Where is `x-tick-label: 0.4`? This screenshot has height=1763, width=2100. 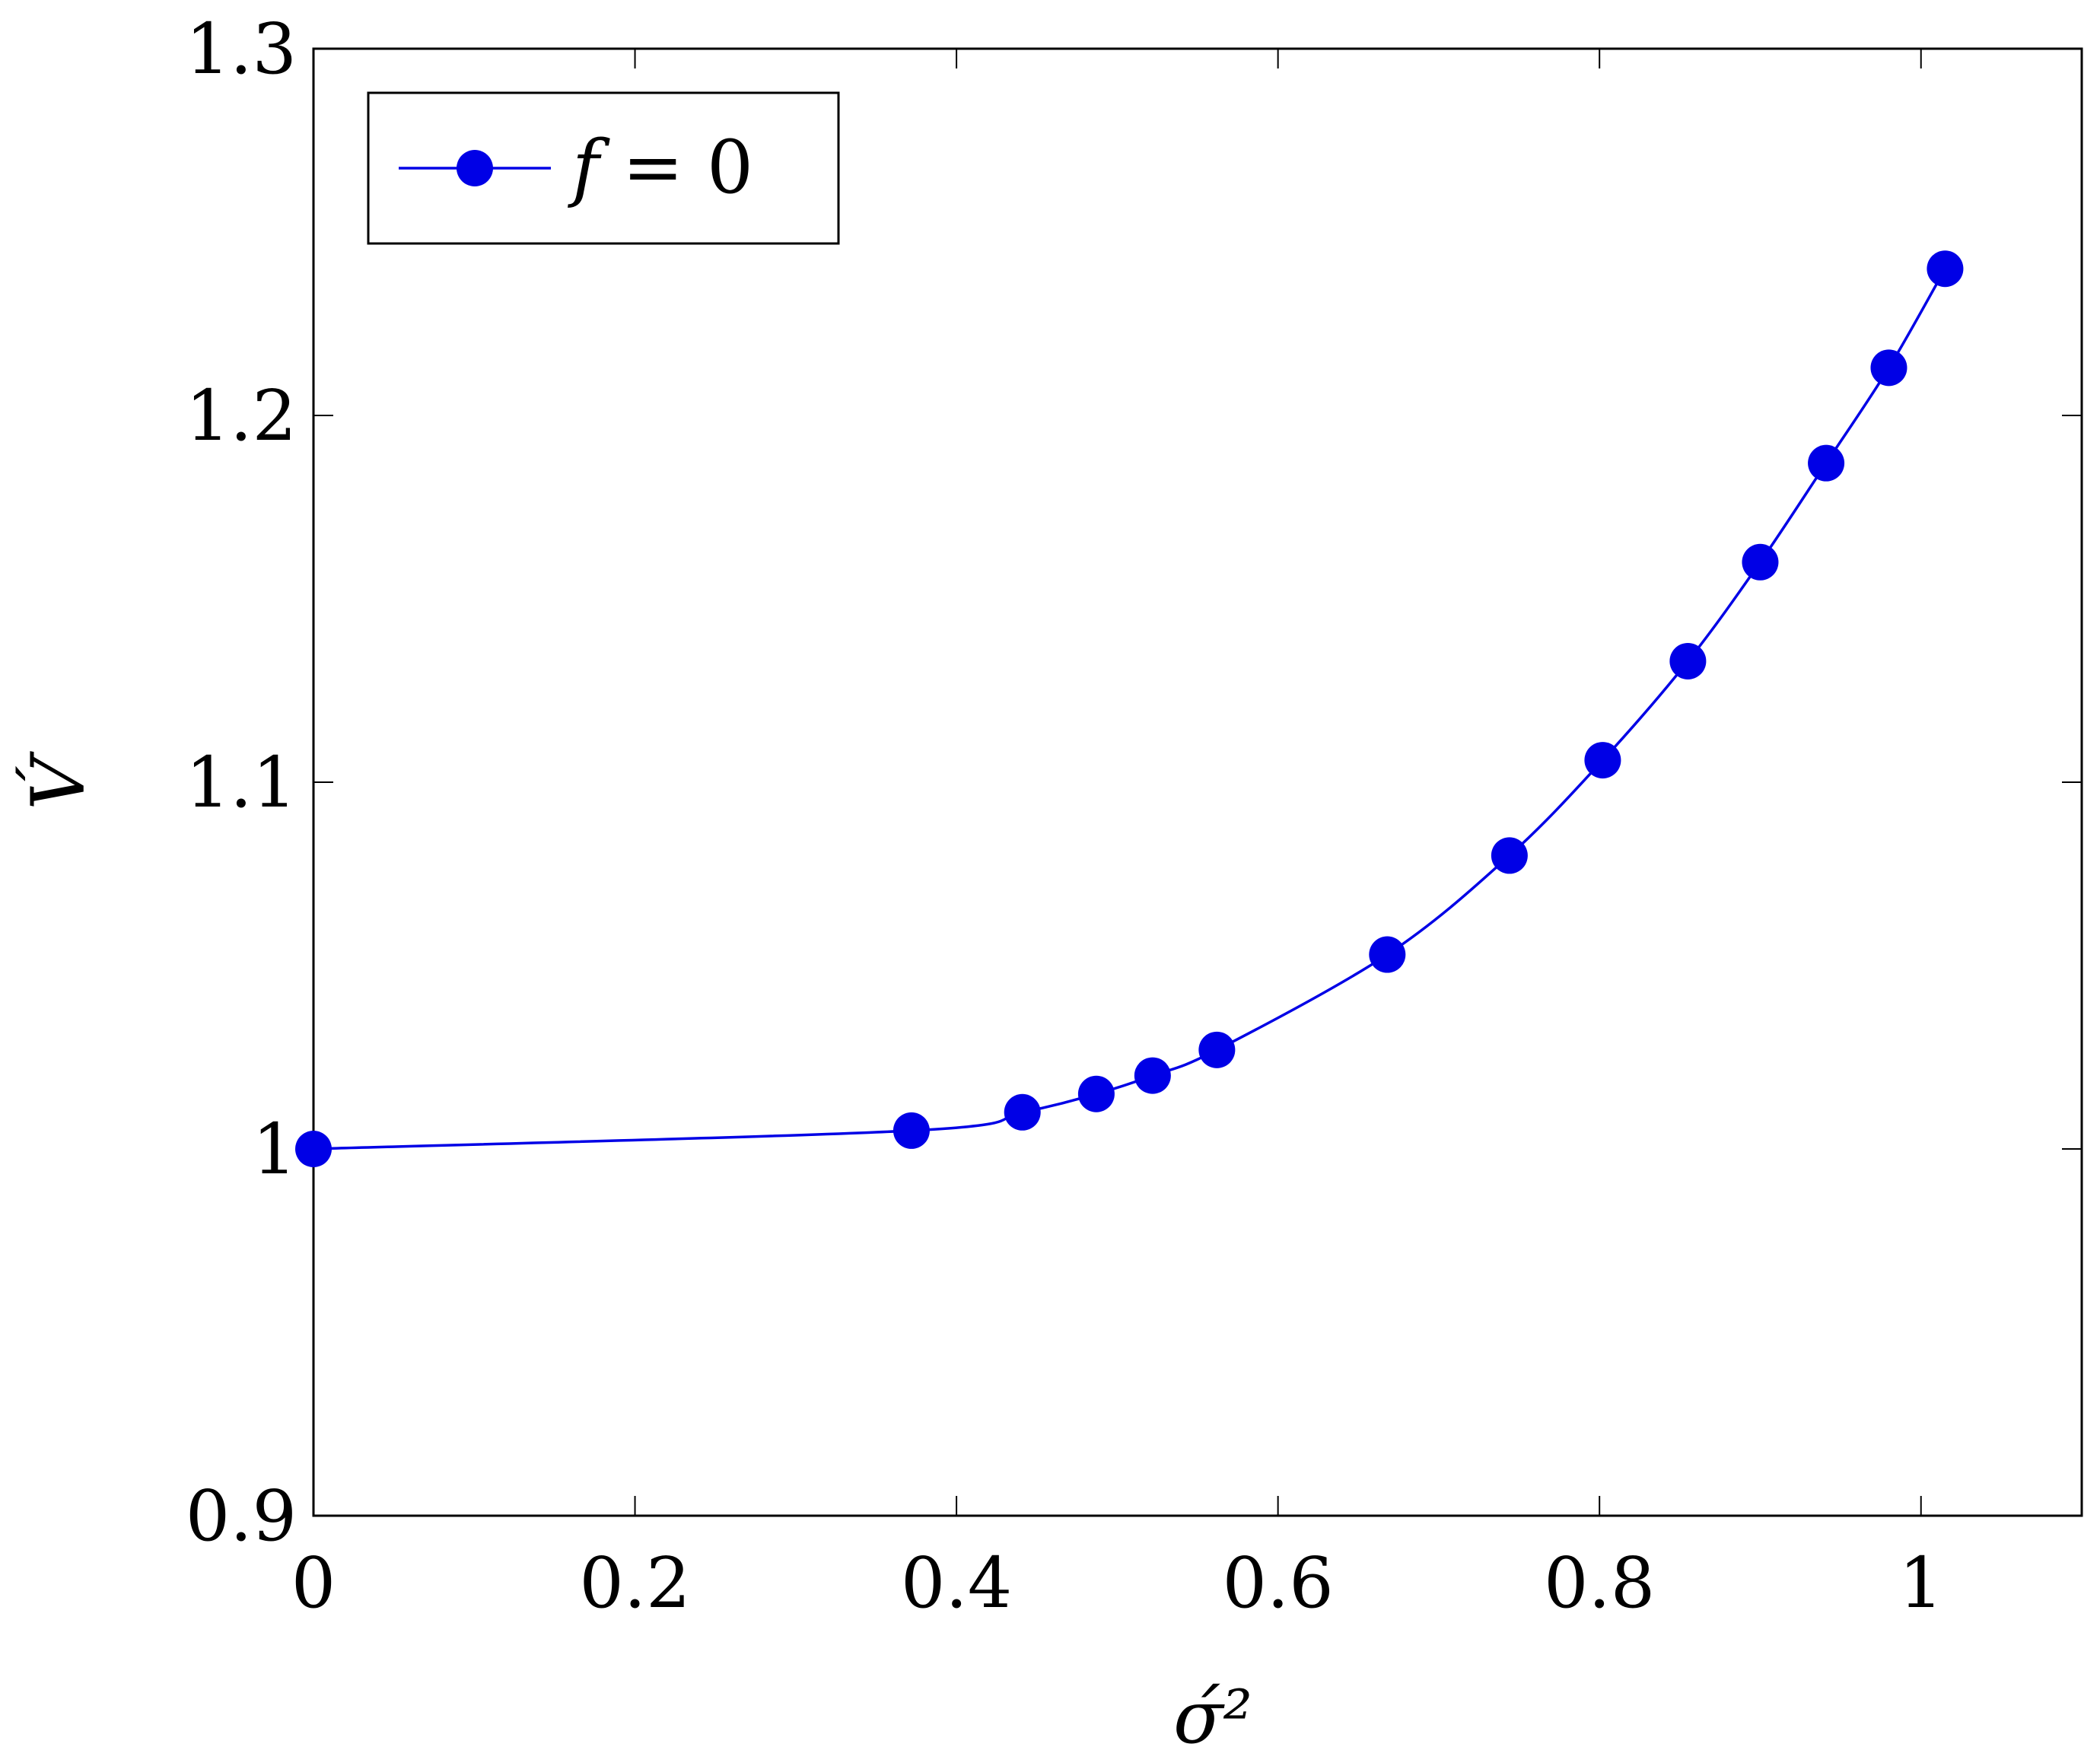 x-tick-label: 0.4 is located at coordinates (956, 1583).